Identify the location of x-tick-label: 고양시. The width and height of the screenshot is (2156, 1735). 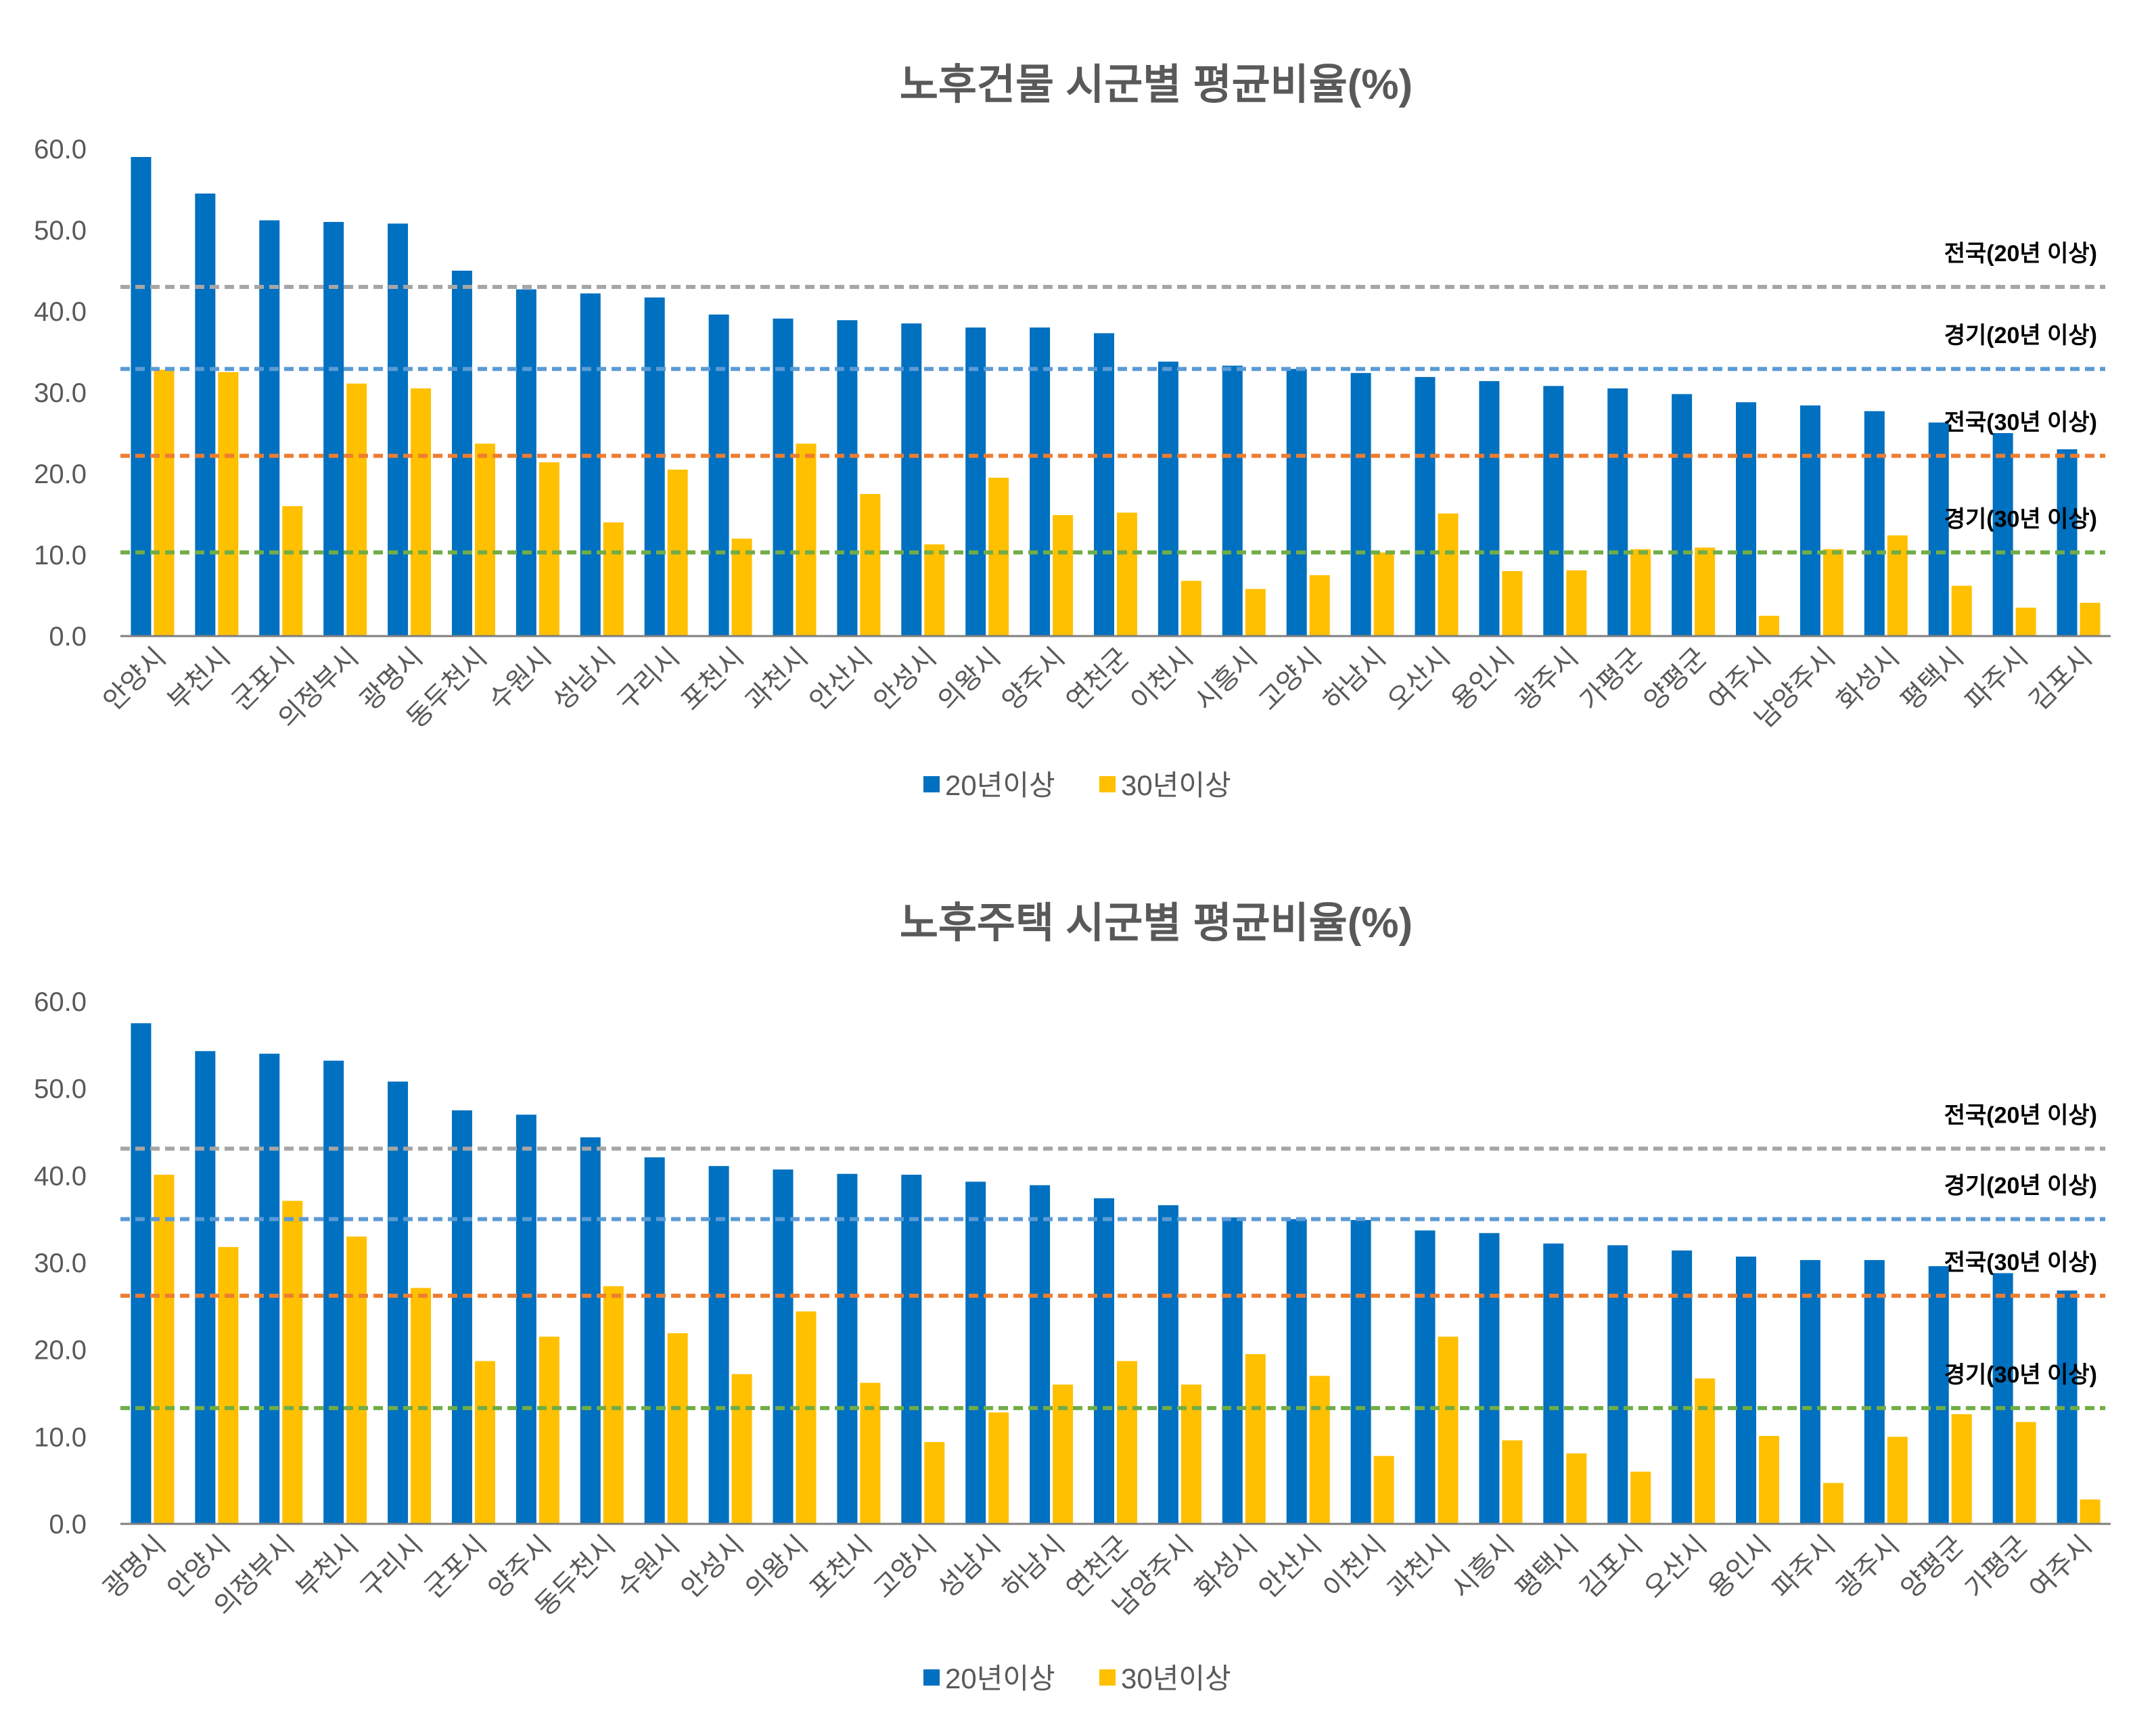
(905, 1567).